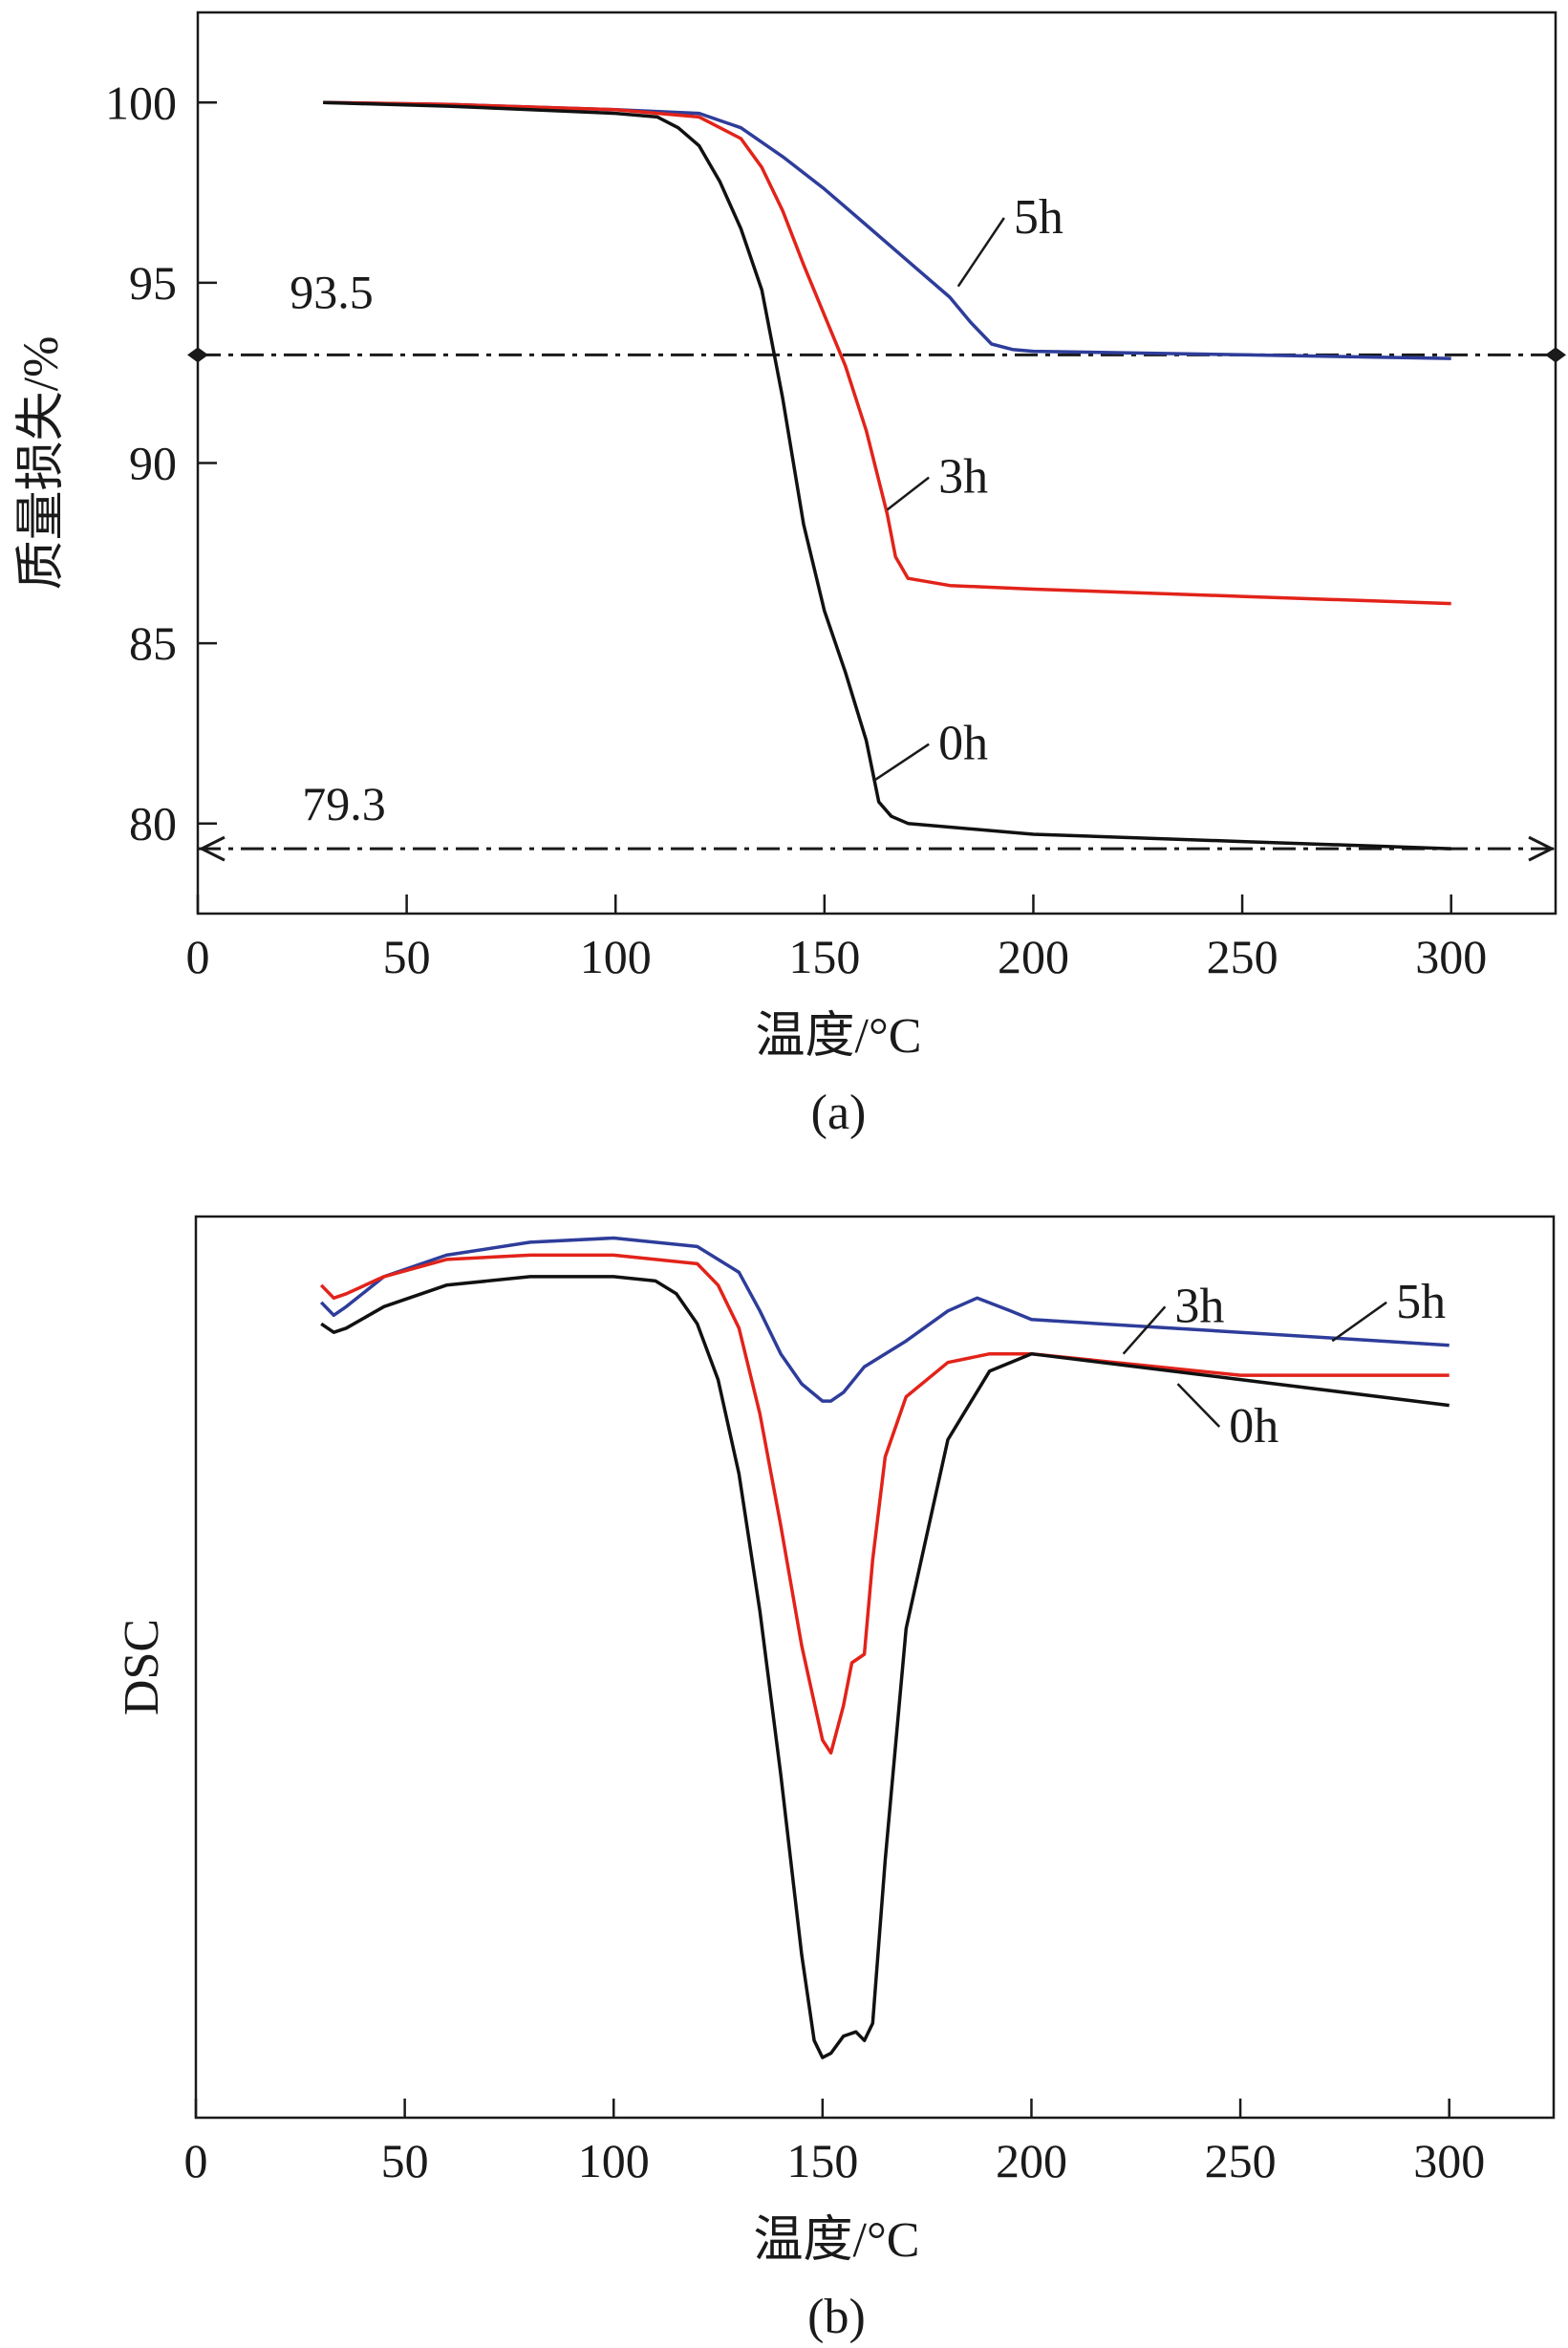 This screenshot has width=1568, height=2348. What do you see at coordinates (141, 102) in the screenshot?
I see `y-tick-label: 100` at bounding box center [141, 102].